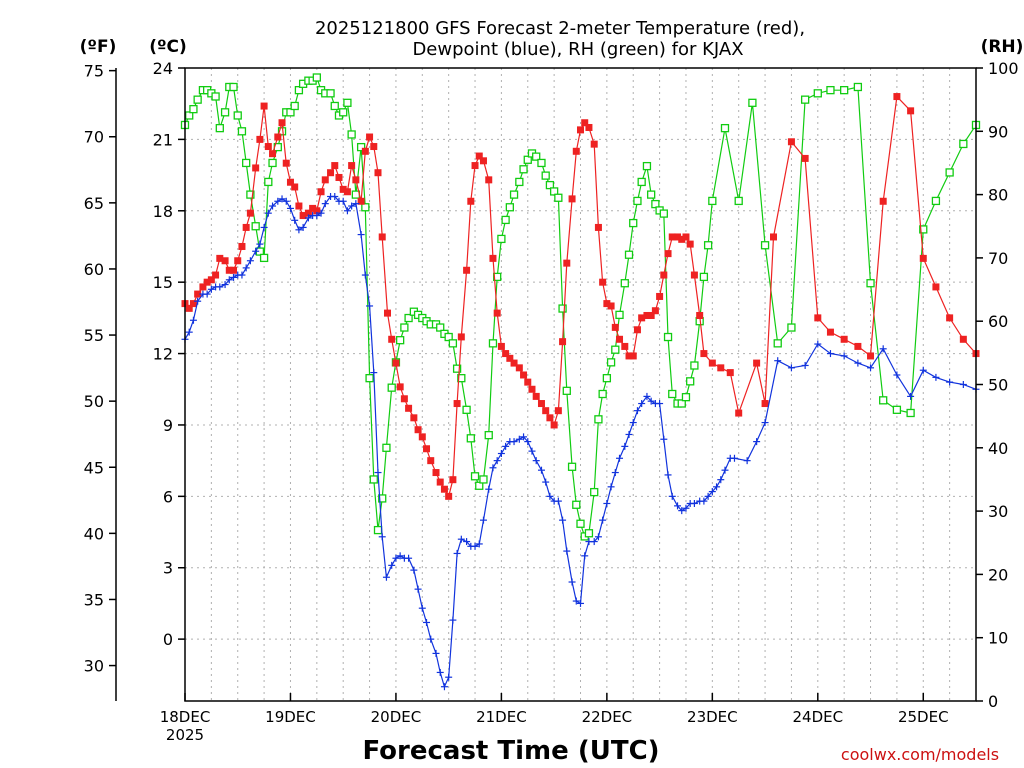 This screenshot has width=1024, height=768. Describe the element at coordinates (290, 717) in the screenshot. I see `x-tick-label: 19DEC` at that location.